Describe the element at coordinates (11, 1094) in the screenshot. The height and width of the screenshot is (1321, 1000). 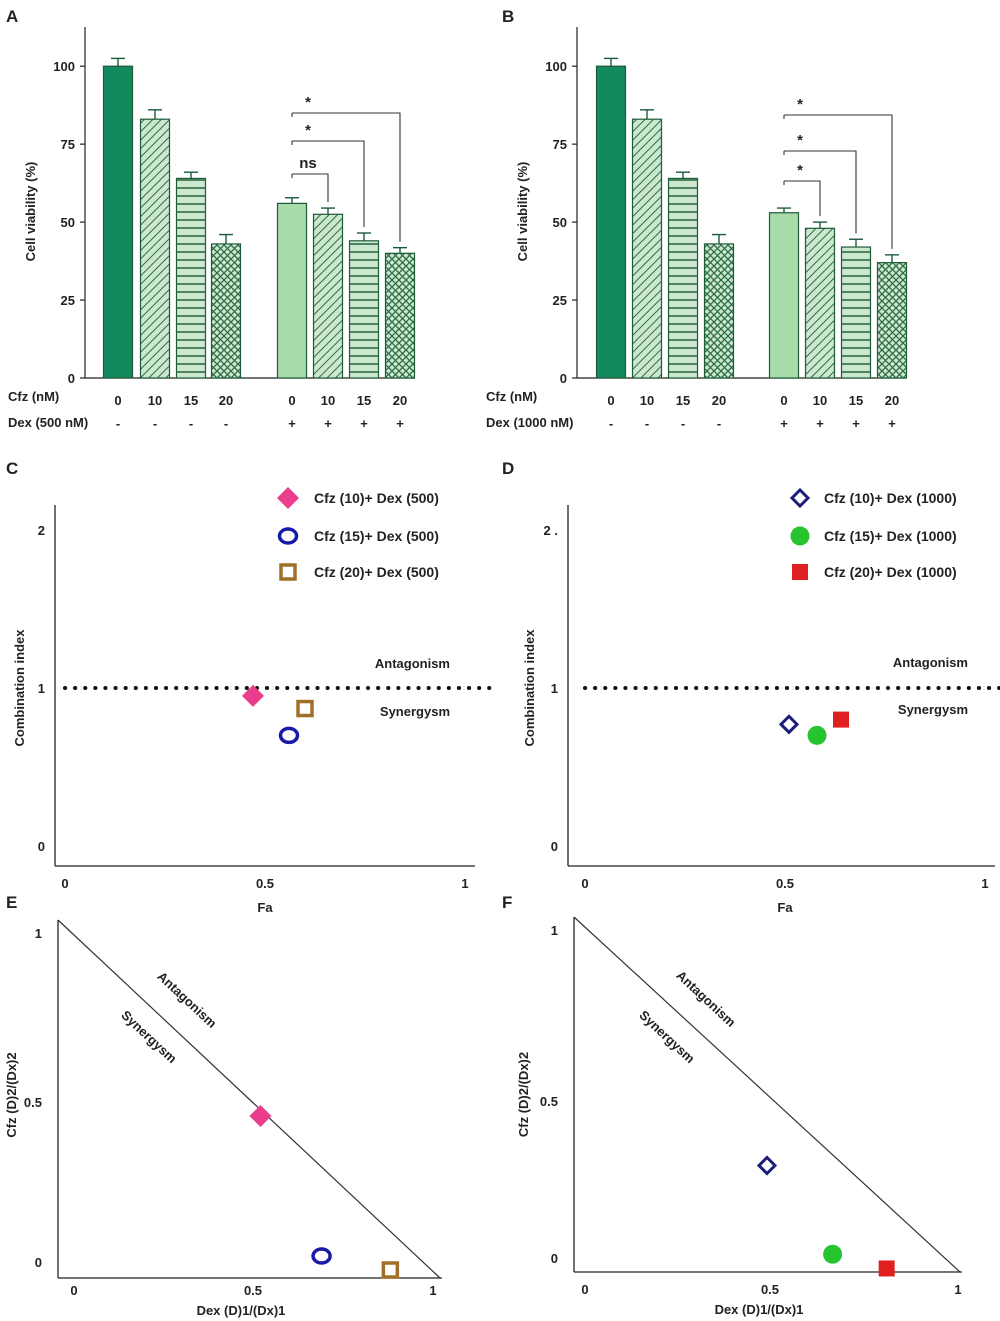
I see `y-axis-label: Cfz (D)2/(Dx)2` at that location.